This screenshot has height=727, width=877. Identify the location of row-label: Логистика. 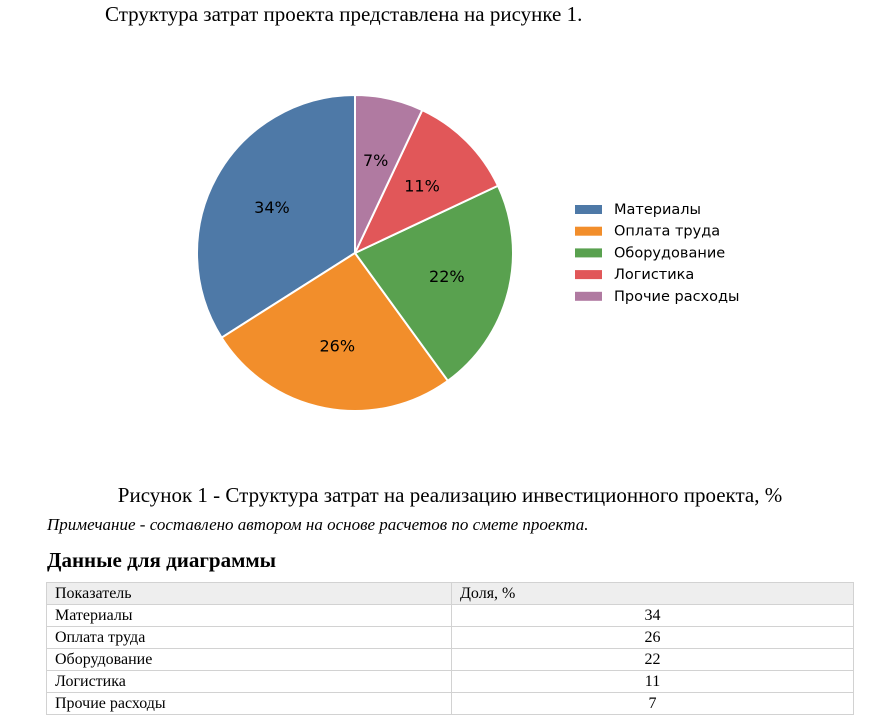
(249, 681).